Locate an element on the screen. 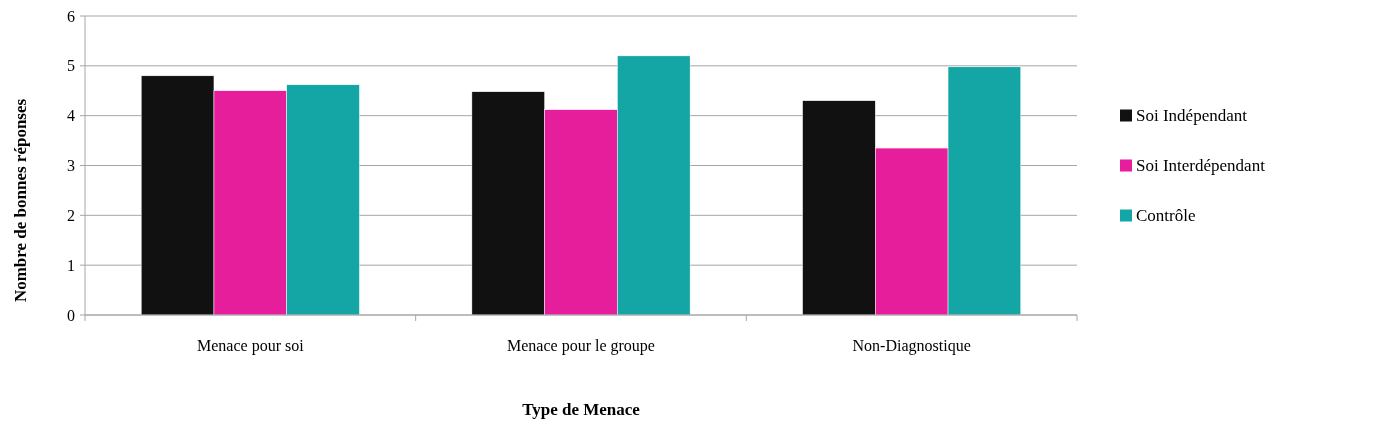 Image resolution: width=1375 pixels, height=427 pixels. y-tick-label: 3 is located at coordinates (71, 166).